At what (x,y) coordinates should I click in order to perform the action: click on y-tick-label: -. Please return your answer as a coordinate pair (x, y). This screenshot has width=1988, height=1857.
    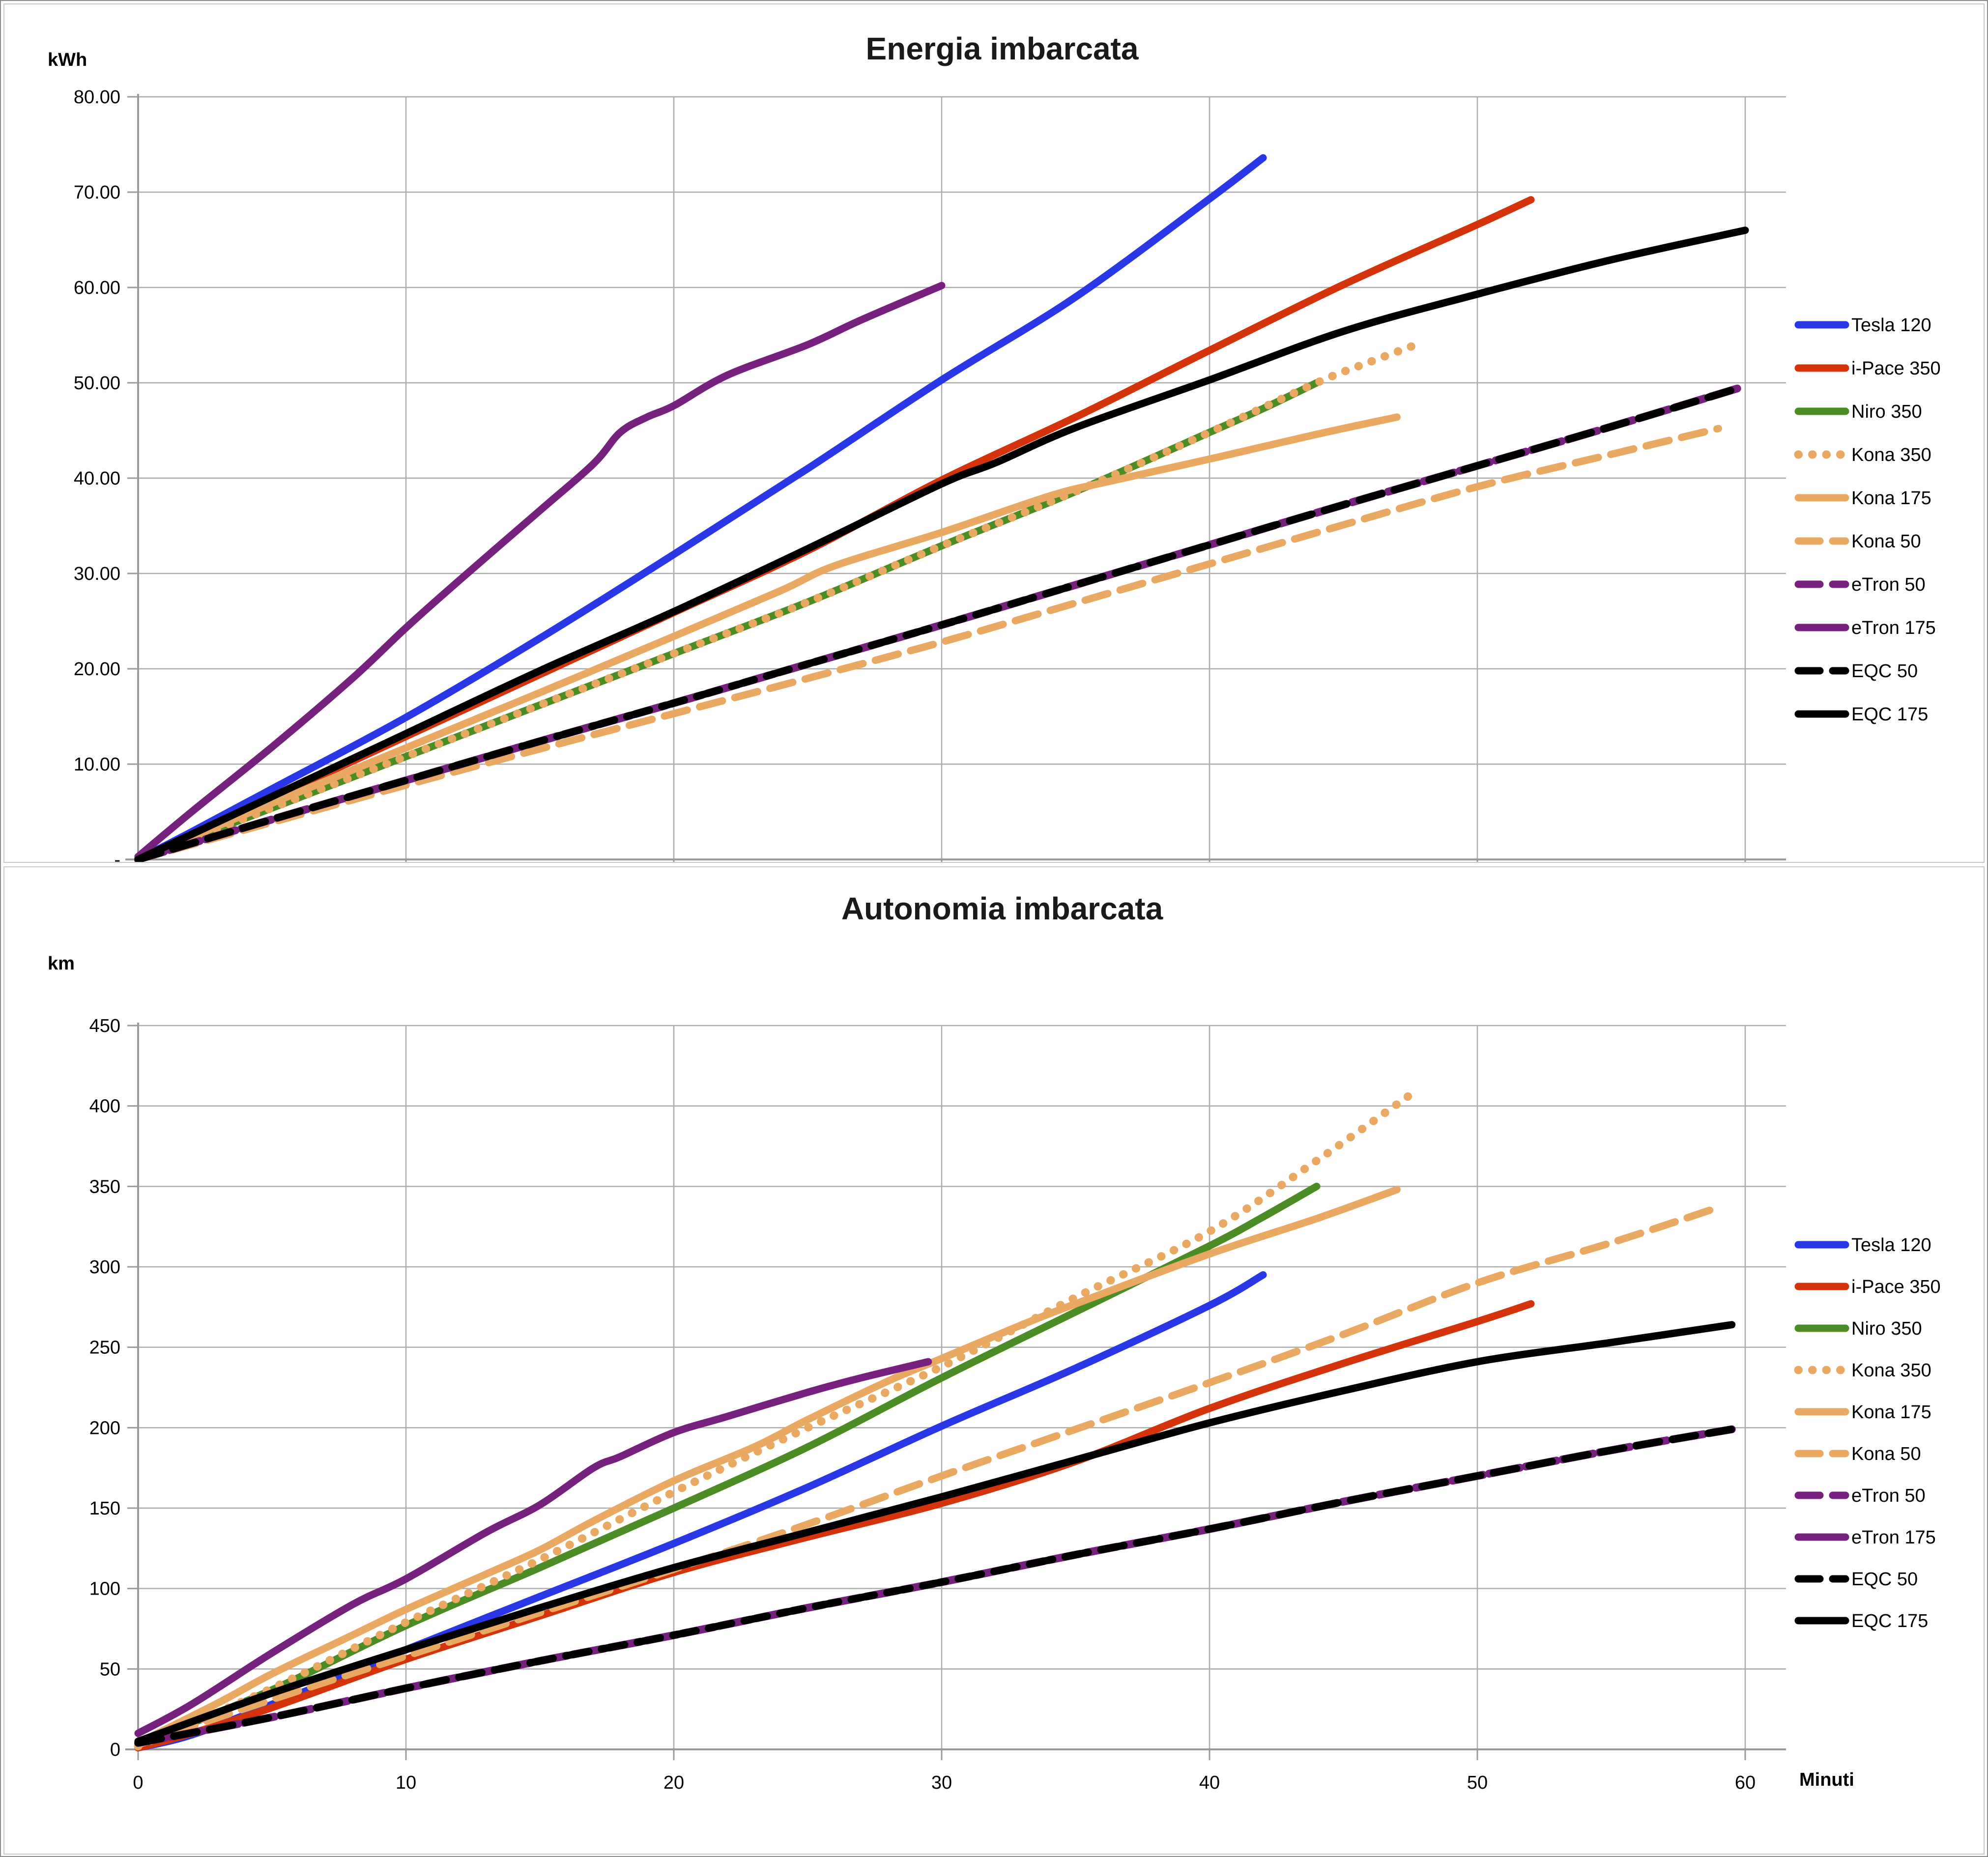
    Looking at the image, I should click on (117, 856).